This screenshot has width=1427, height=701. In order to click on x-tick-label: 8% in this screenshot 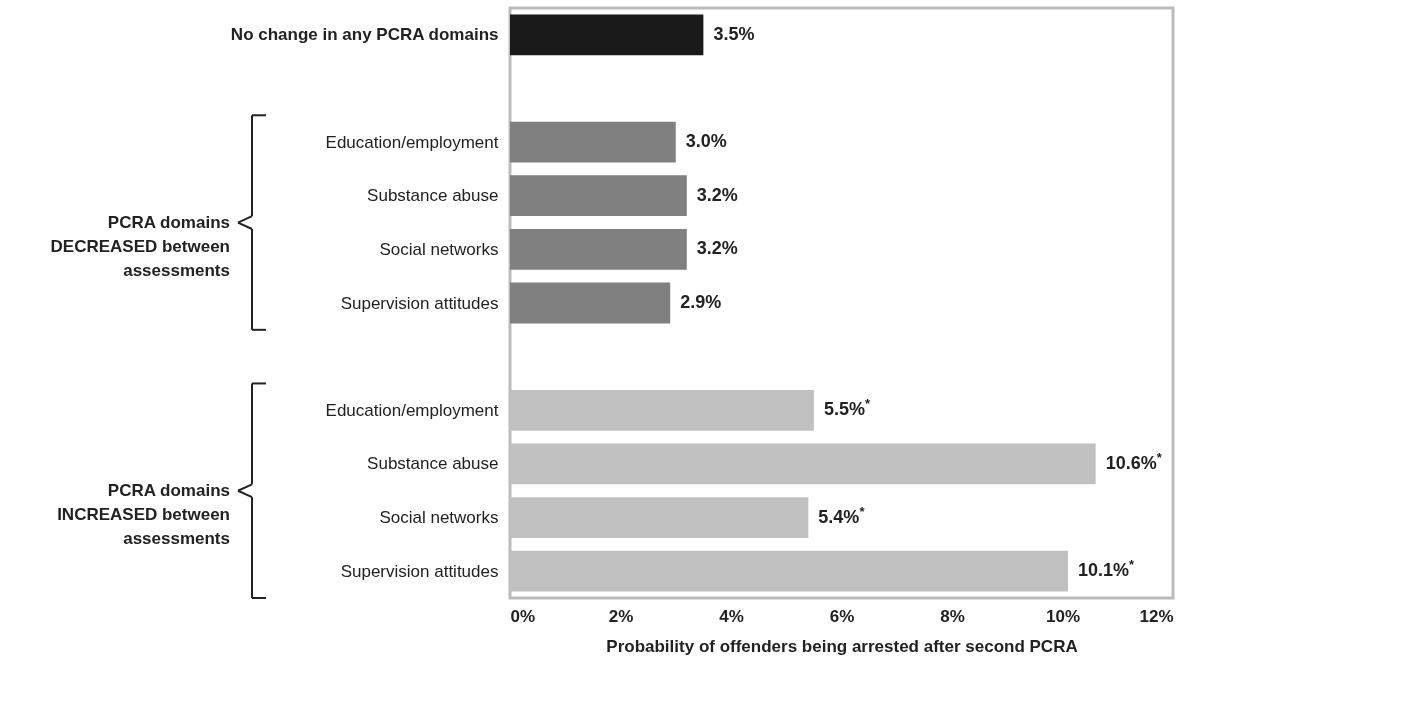, I will do `click(952, 616)`.